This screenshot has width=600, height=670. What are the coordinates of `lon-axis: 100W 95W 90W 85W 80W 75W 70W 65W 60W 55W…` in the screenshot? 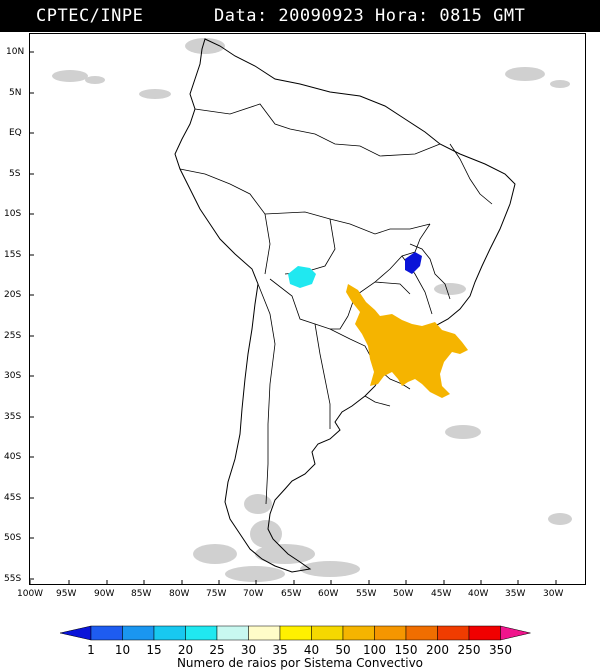 It's located at (290, 594).